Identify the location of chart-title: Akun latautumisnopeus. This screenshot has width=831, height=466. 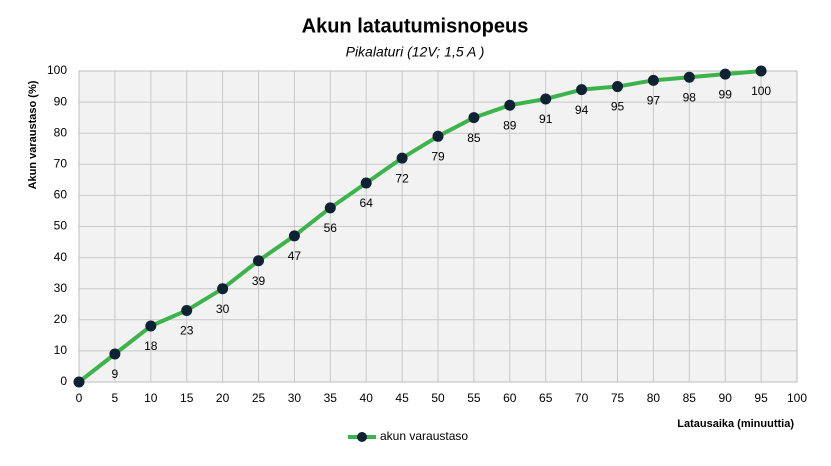
(415, 26).